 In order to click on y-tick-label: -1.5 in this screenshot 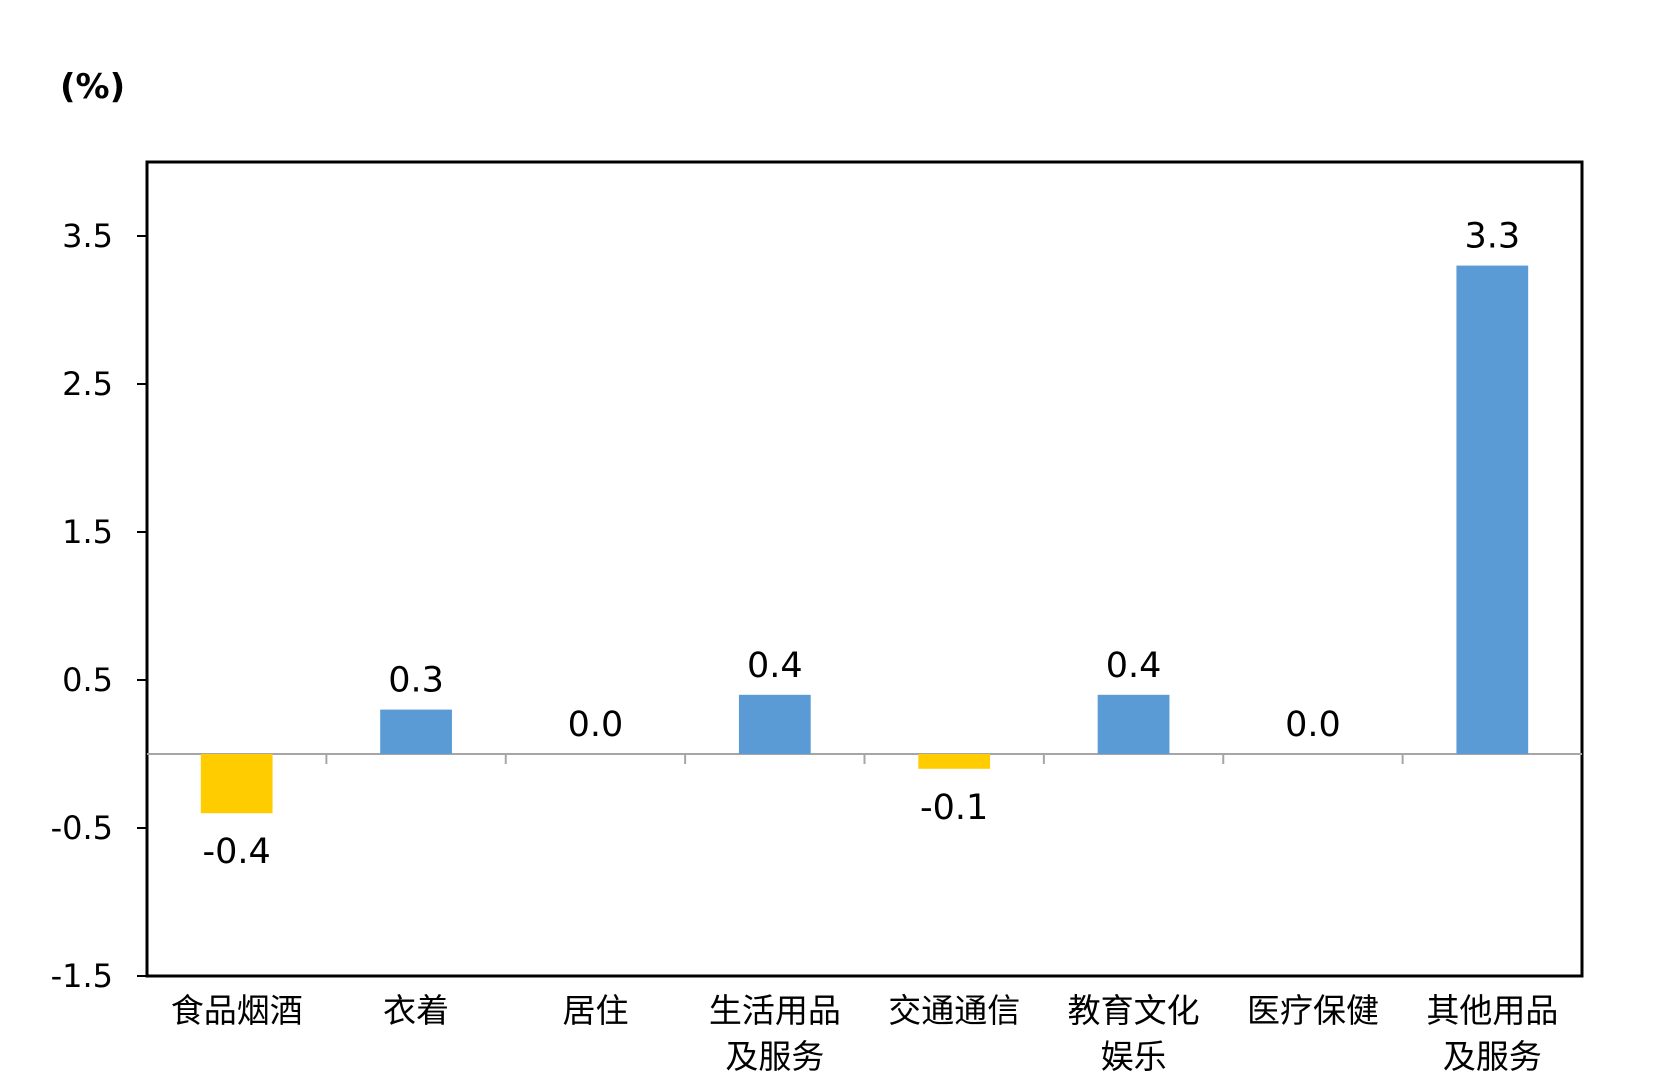, I will do `click(82, 976)`.